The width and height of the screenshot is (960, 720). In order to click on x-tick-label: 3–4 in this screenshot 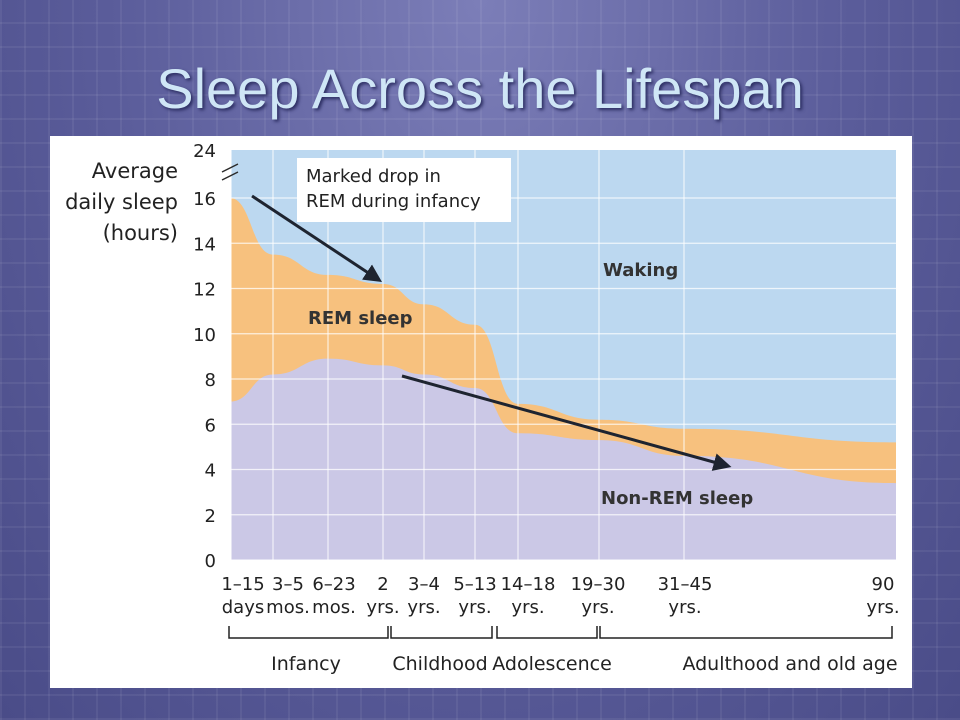, I will do `click(424, 584)`.